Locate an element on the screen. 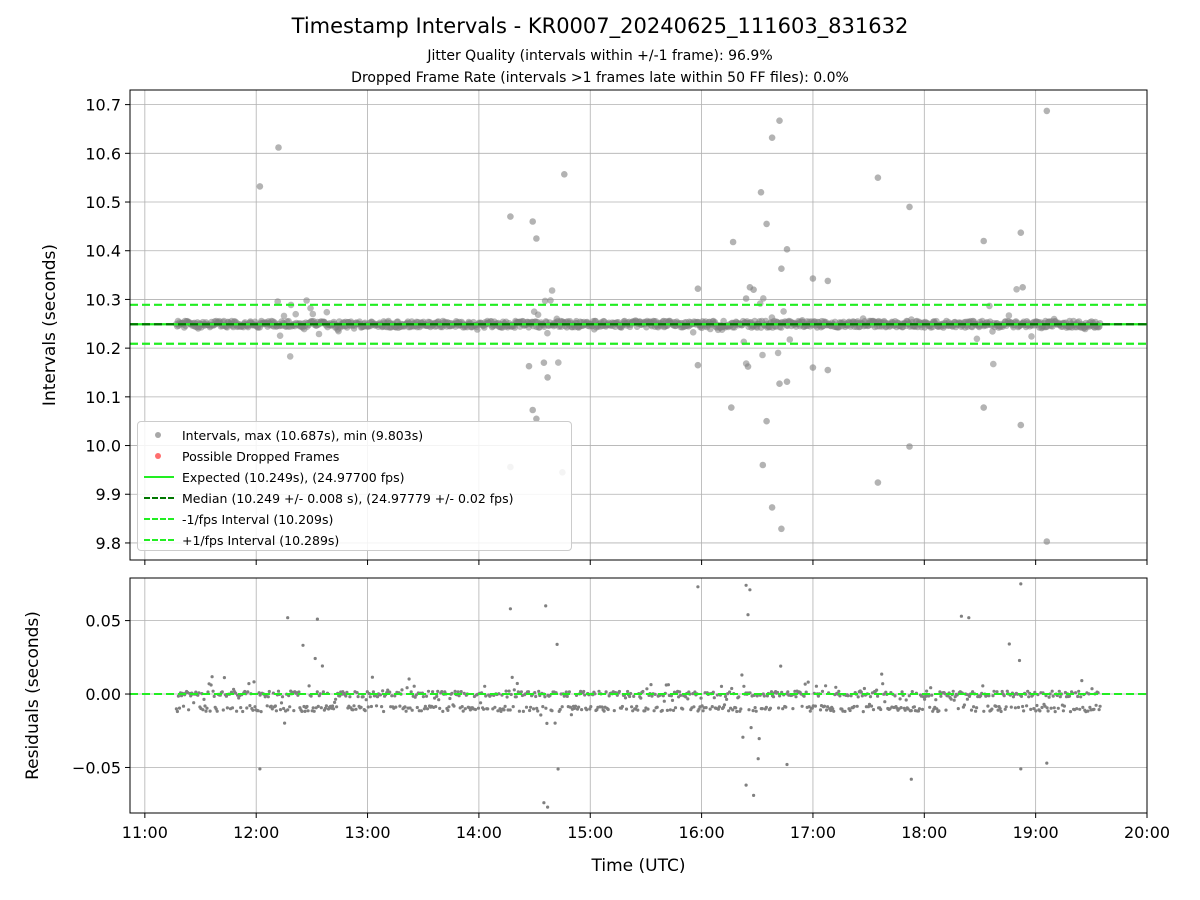  legend-label: Intervals, max (10.687s), min (9.803s) is located at coordinates (302, 435).